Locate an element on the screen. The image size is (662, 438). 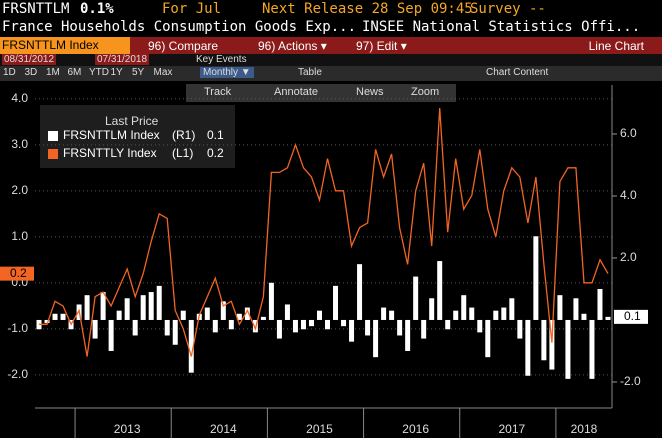
survey: Survey -- is located at coordinates (508, 9).